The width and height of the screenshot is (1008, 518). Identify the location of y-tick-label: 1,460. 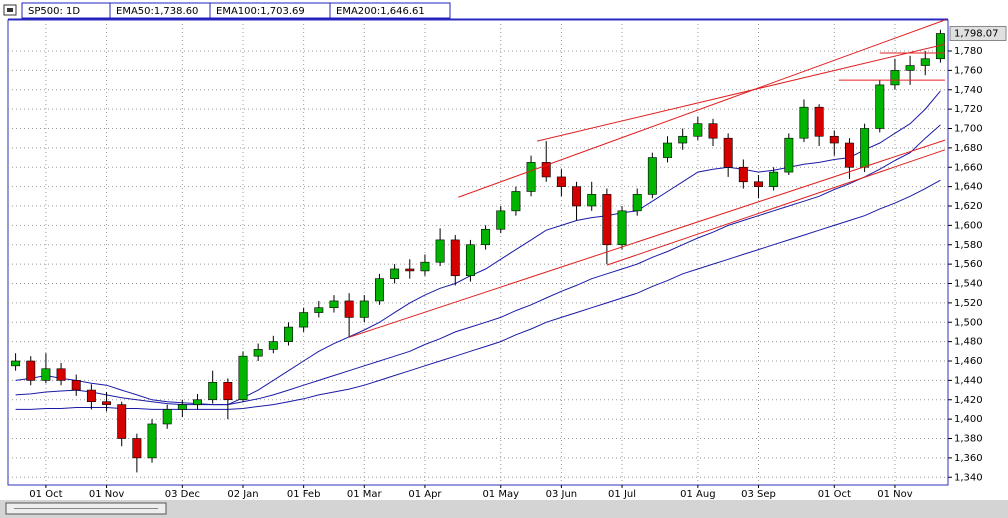
(968, 361).